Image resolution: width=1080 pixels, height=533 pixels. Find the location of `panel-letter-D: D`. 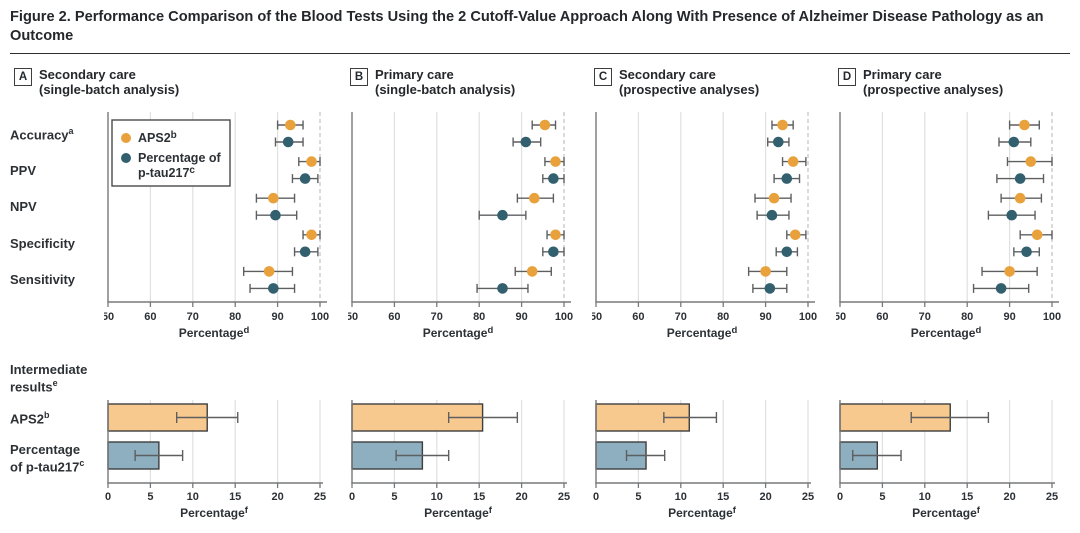

panel-letter-D: D is located at coordinates (847, 76).